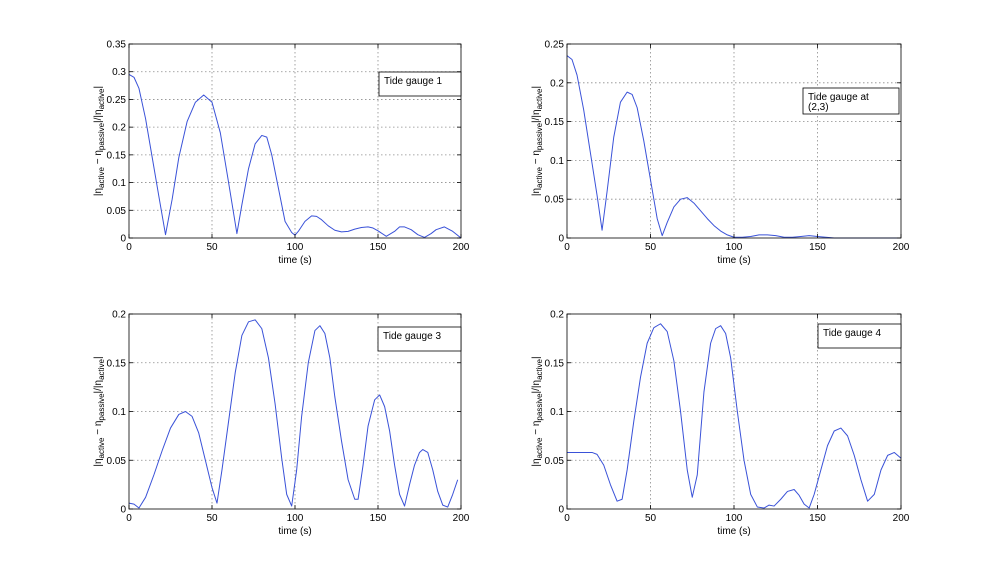  Describe the element at coordinates (412, 336) in the screenshot. I see `legend-label: Tide gauge 3` at that location.